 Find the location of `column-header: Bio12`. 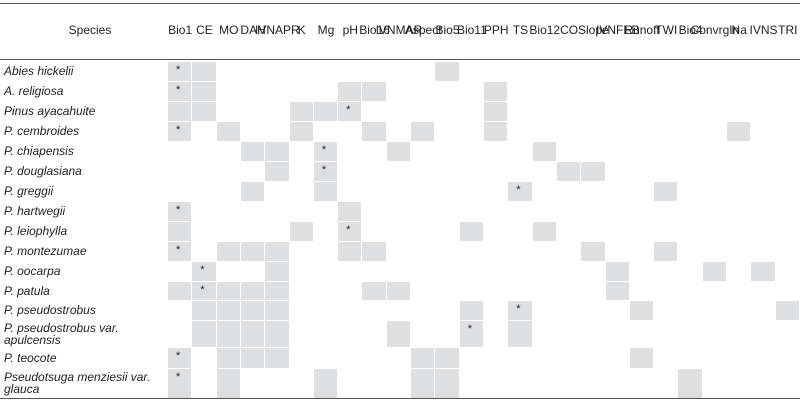

column-header: Bio12 is located at coordinates (545, 30).